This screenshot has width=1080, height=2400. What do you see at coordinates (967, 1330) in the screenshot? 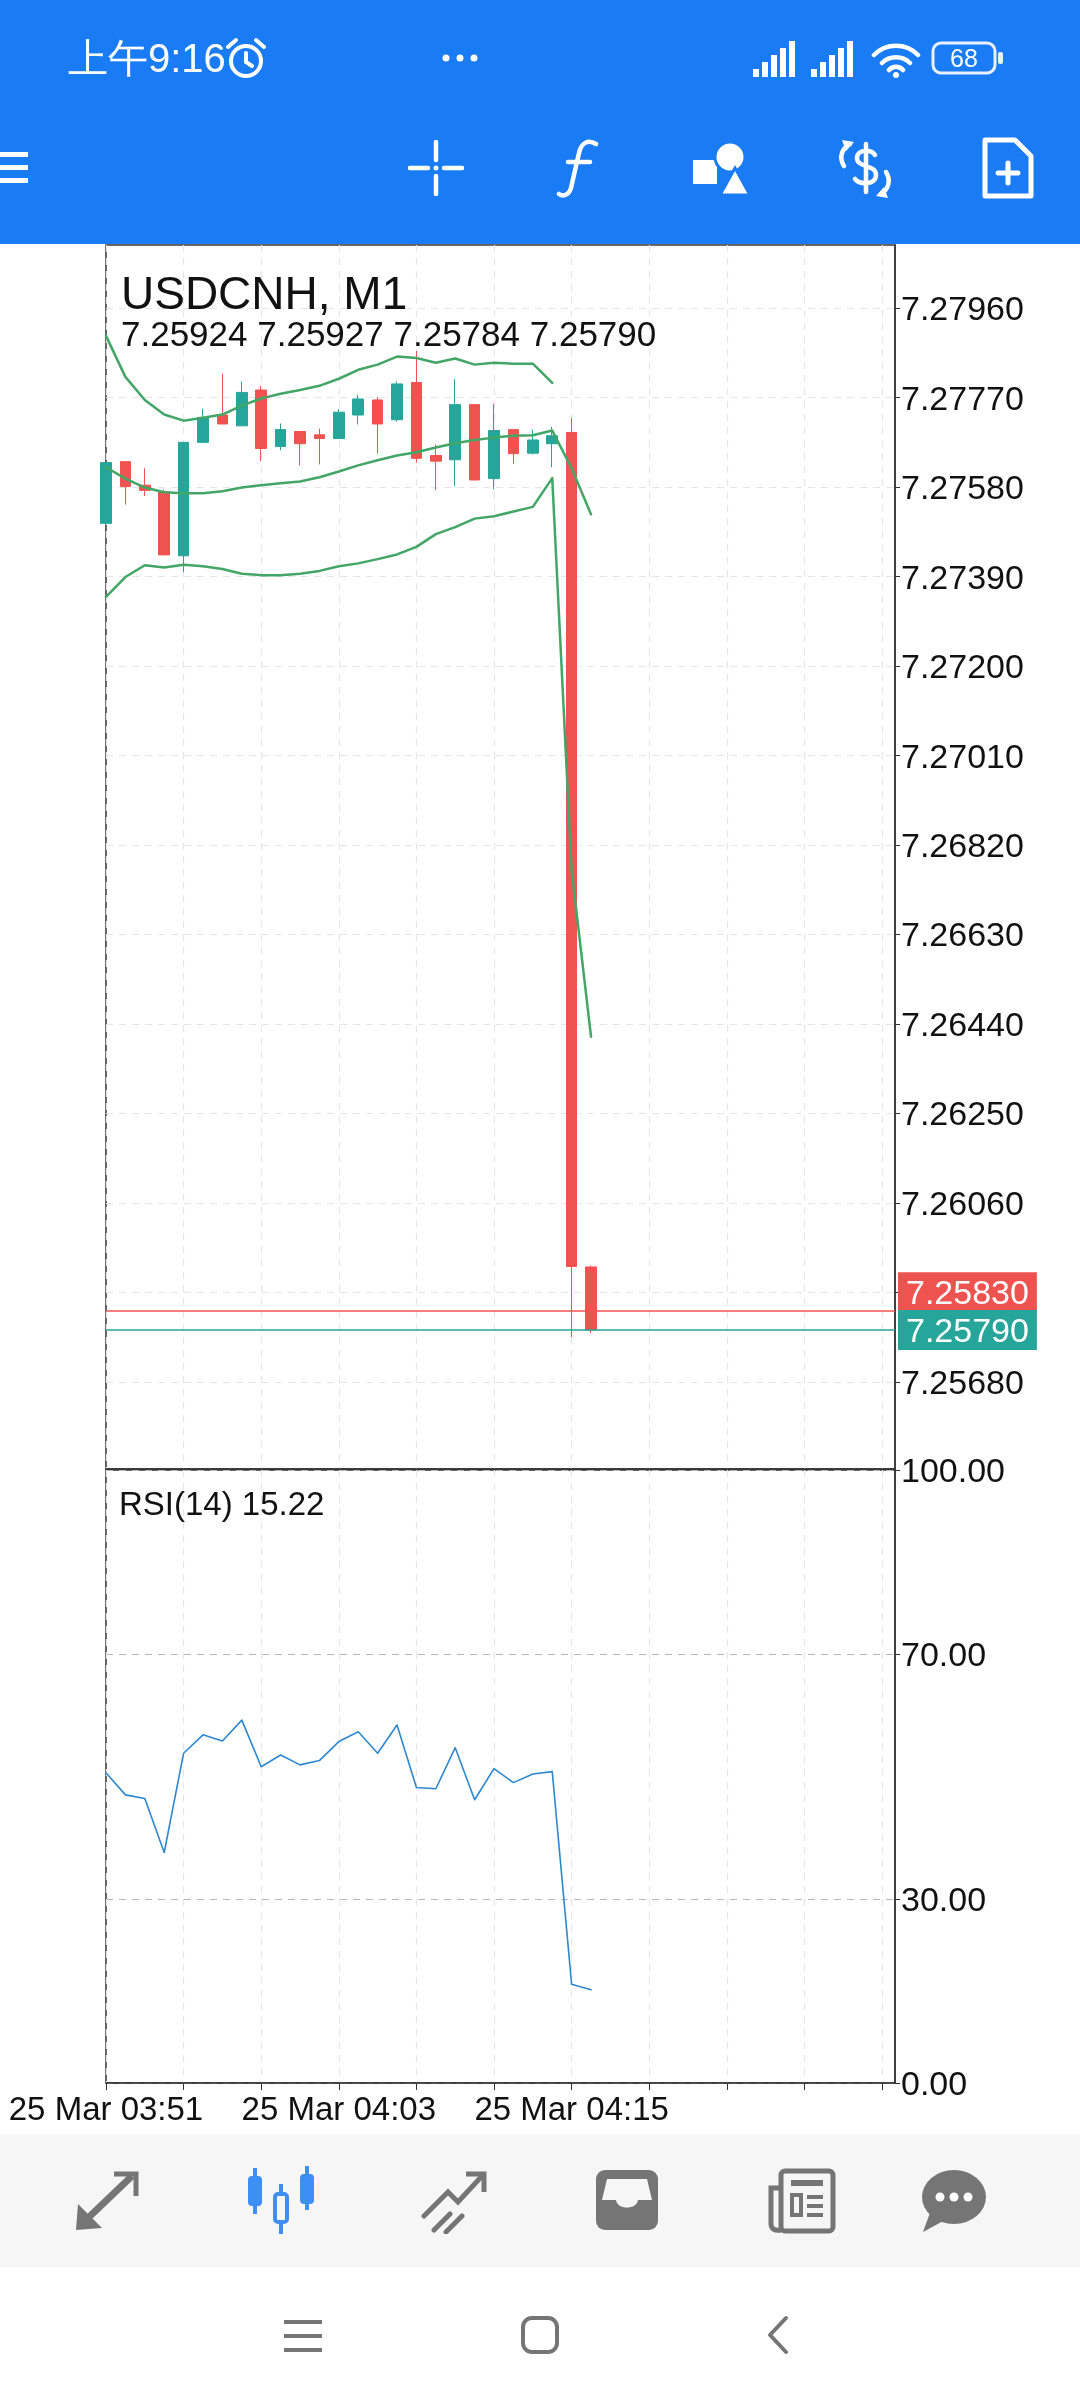
I see `ref-line-label: 7.25790` at bounding box center [967, 1330].